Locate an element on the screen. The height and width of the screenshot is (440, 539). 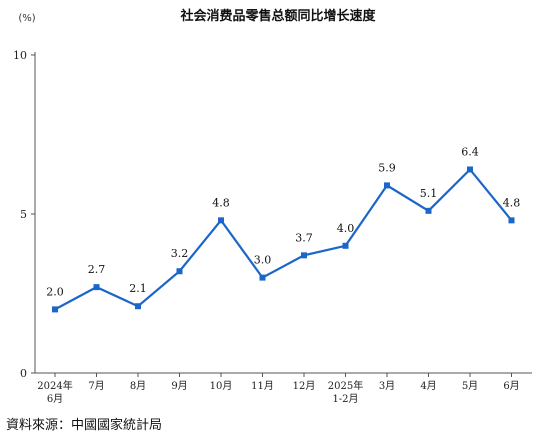
data-label: 5.1 is located at coordinates (429, 193).